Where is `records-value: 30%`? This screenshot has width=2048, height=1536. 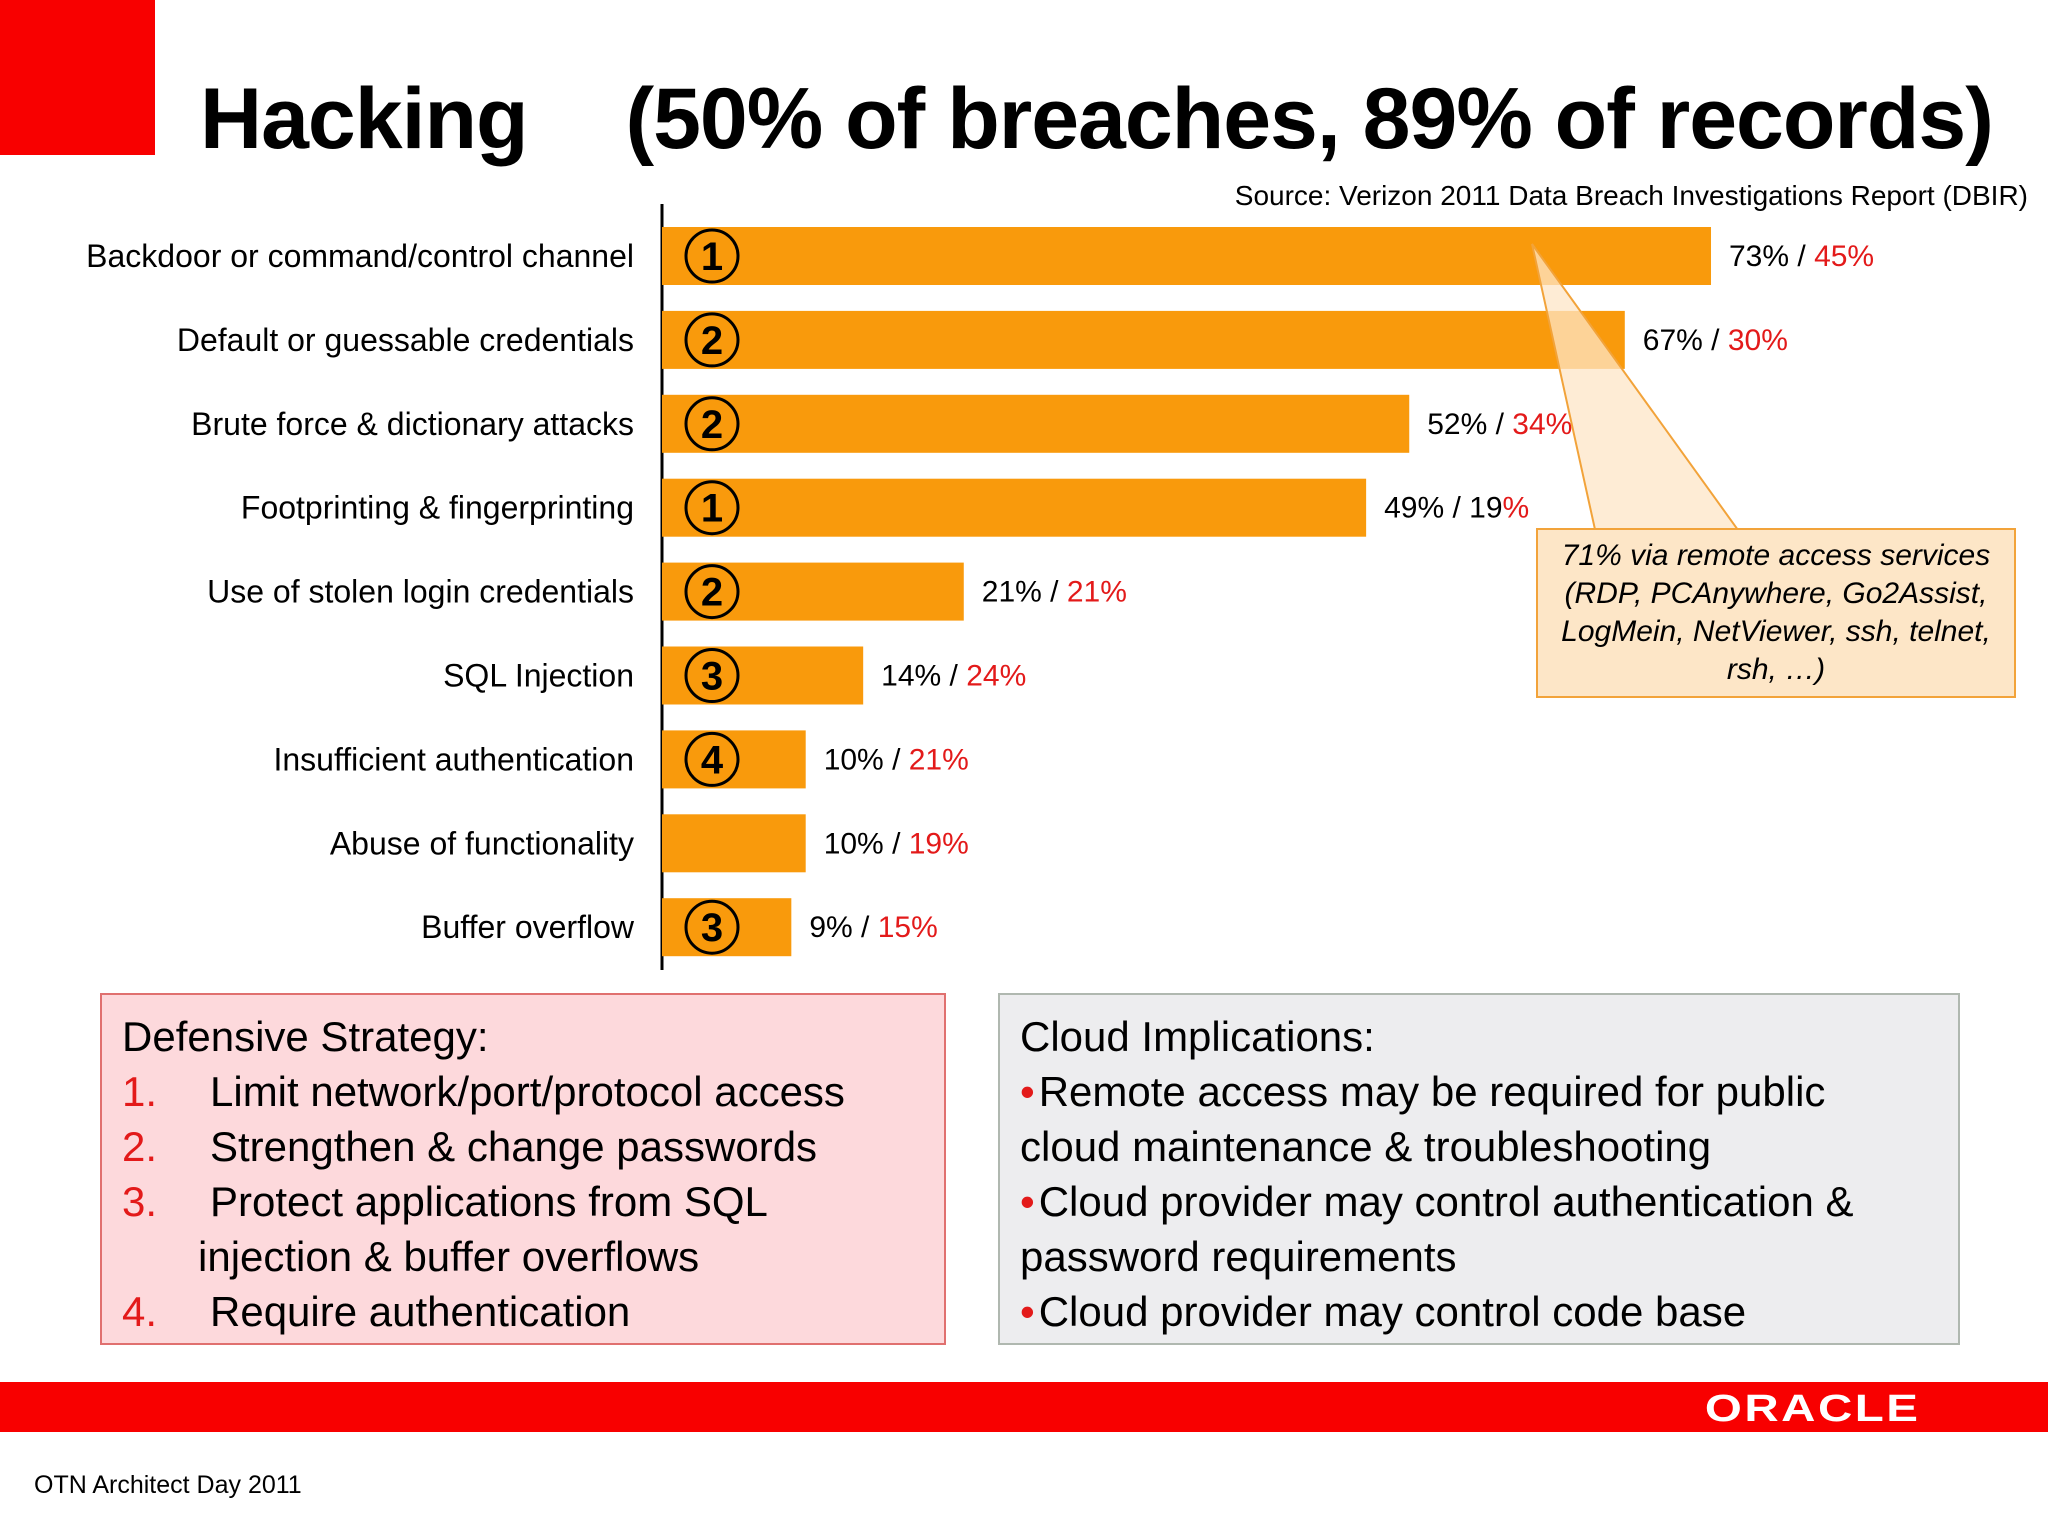
records-value: 30% is located at coordinates (1758, 340).